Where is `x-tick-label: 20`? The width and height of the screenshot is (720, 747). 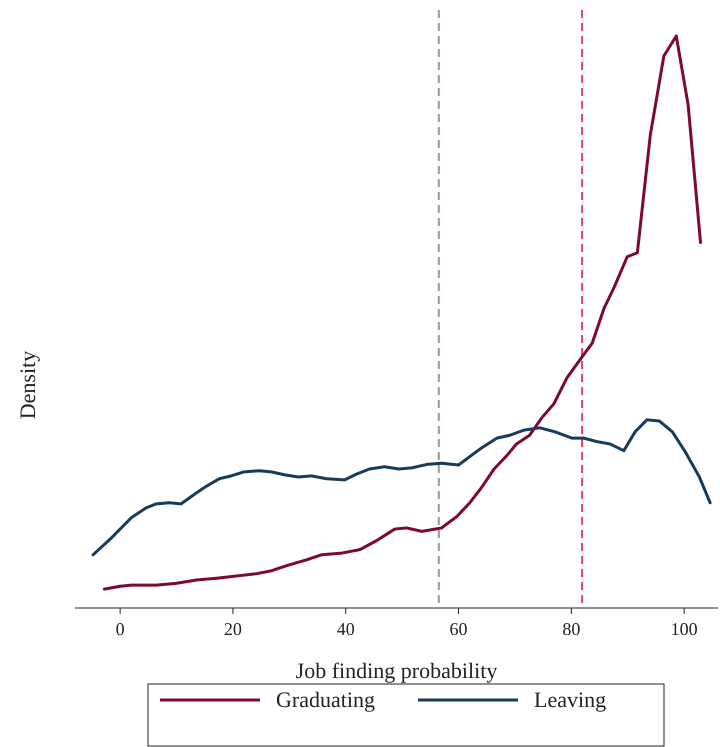
x-tick-label: 20 is located at coordinates (233, 629).